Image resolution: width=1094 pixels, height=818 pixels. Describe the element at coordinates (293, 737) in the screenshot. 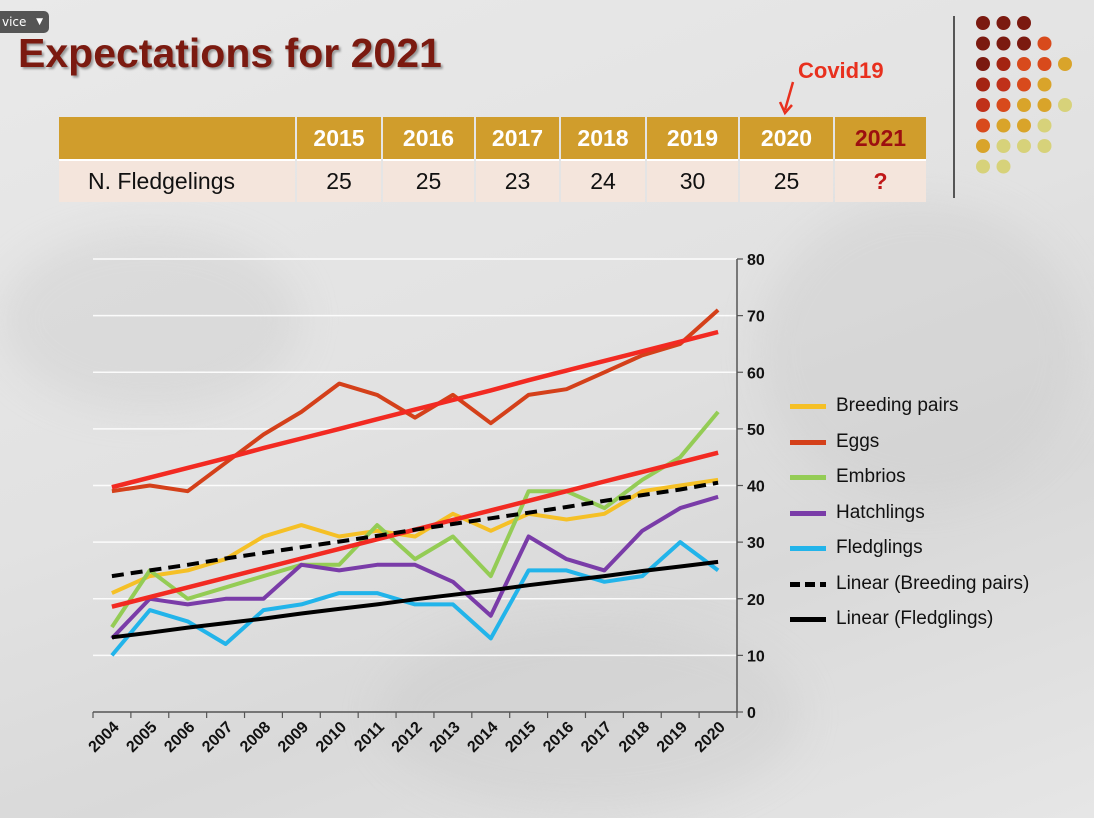

I see `x-tick-label: 2009` at that location.